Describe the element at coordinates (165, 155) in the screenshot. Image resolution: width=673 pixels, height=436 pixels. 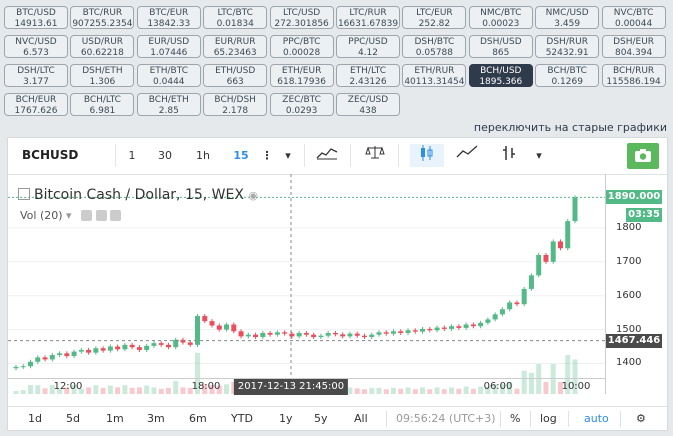
I see `interval-30: 30` at that location.